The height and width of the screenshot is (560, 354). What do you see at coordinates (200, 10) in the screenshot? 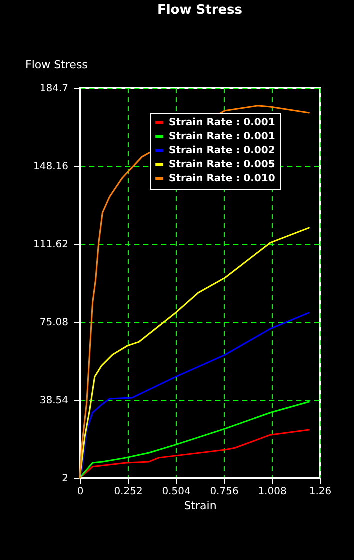
I see `chart-title: Flow Stress` at bounding box center [200, 10].